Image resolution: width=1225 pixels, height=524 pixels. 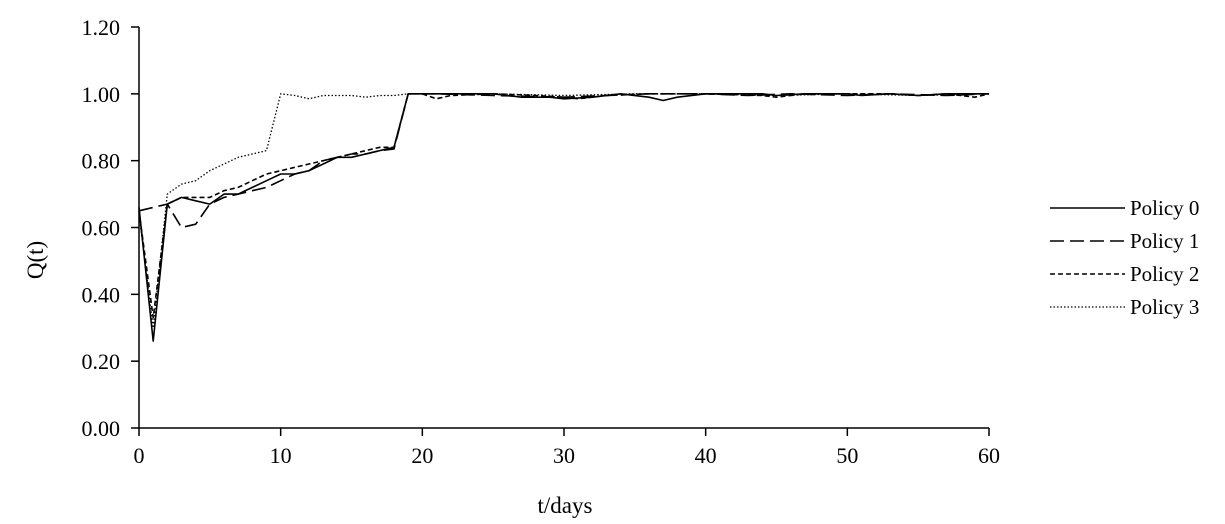 I want to click on x-tick-label: 10, so click(x=281, y=455).